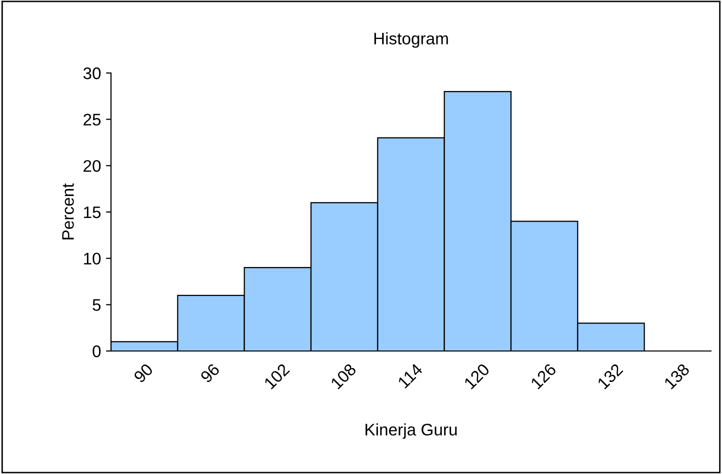  Describe the element at coordinates (210, 373) in the screenshot. I see `x-tick-label: 96` at that location.